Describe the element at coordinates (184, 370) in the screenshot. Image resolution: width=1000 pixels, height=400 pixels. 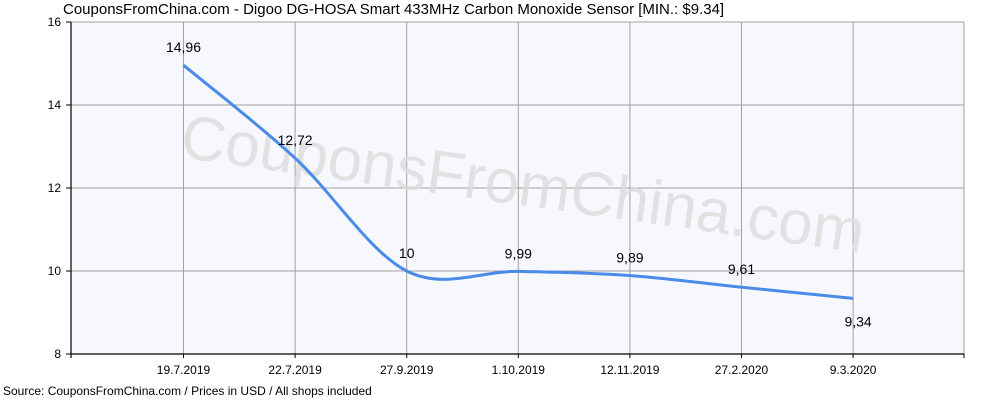
I see `x-tick-label: 19.7.2019` at that location.